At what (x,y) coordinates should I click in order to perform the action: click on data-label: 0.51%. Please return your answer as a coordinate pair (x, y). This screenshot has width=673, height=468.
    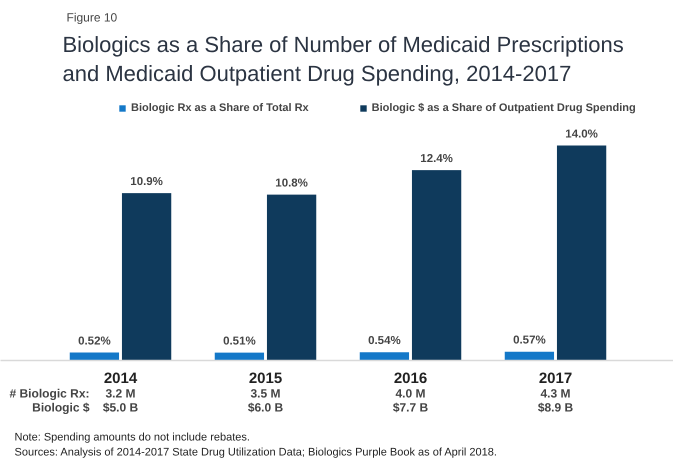
    Looking at the image, I should click on (239, 342).